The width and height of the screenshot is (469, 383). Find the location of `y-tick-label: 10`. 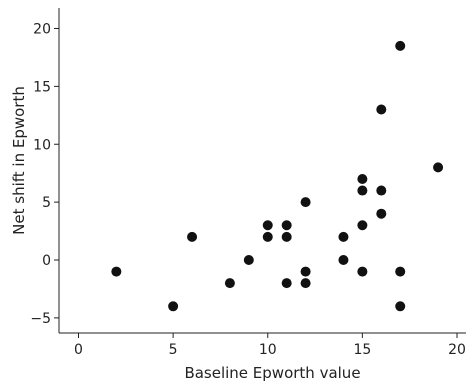

y-tick-label: 10 is located at coordinates (42, 145).